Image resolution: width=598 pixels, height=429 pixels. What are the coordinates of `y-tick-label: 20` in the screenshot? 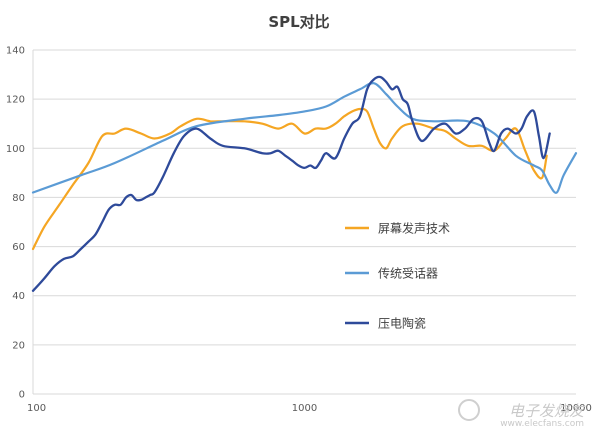 It's located at (18, 345).